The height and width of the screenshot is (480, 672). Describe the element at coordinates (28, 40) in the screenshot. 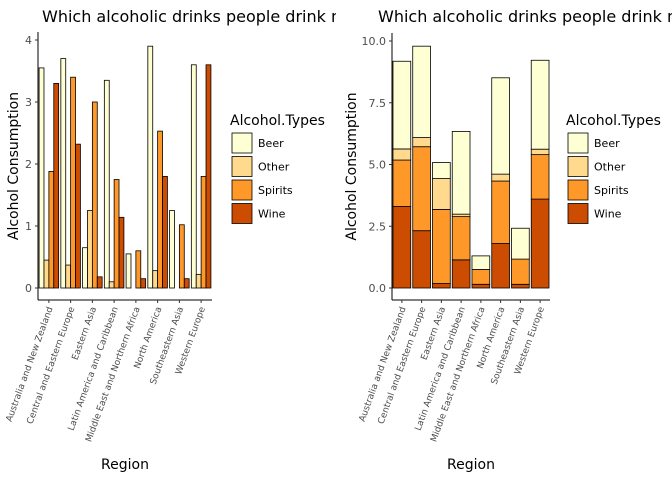

I see `y-tick-label: 4` at that location.